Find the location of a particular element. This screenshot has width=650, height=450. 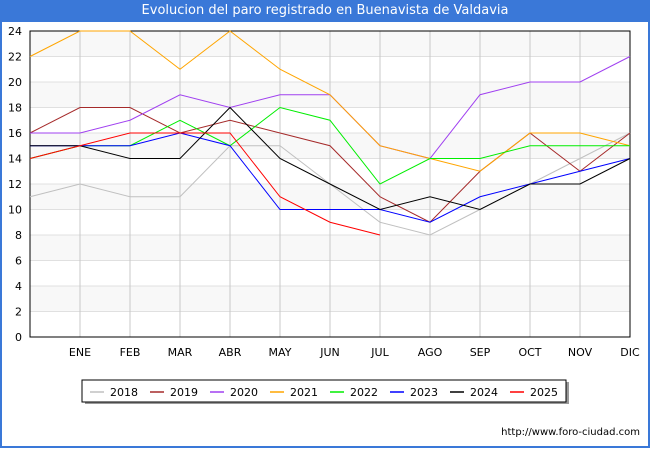

x-tick-label: NOV is located at coordinates (580, 352).